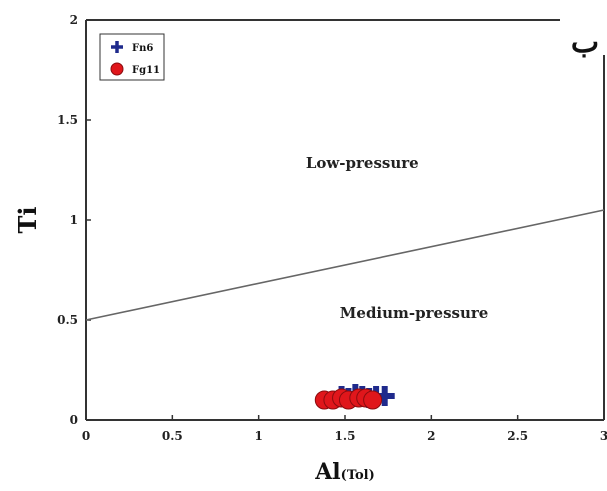 The height and width of the screenshot is (491, 607). I want to click on x-tick-label: 1.5, so click(345, 436).